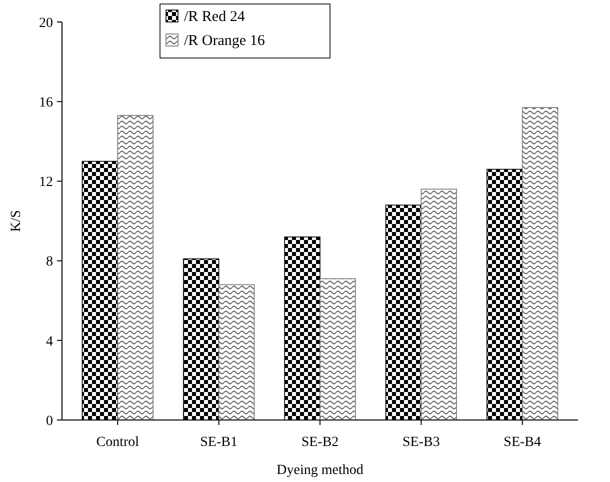  What do you see at coordinates (46, 103) in the screenshot?
I see `y-tick-label: 16` at bounding box center [46, 103].